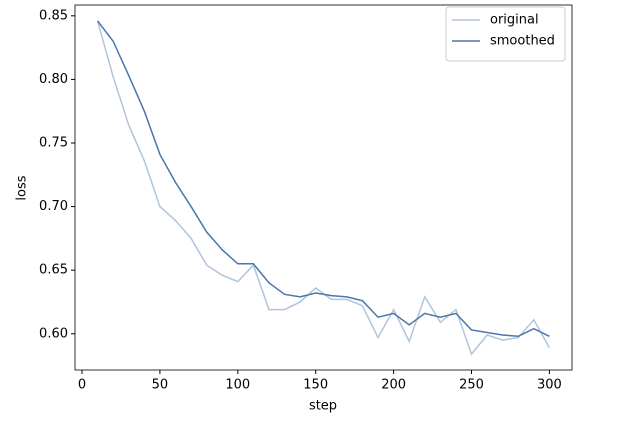 Image resolution: width=636 pixels, height=424 pixels. Describe the element at coordinates (514, 20) in the screenshot. I see `legend-label: original` at that location.